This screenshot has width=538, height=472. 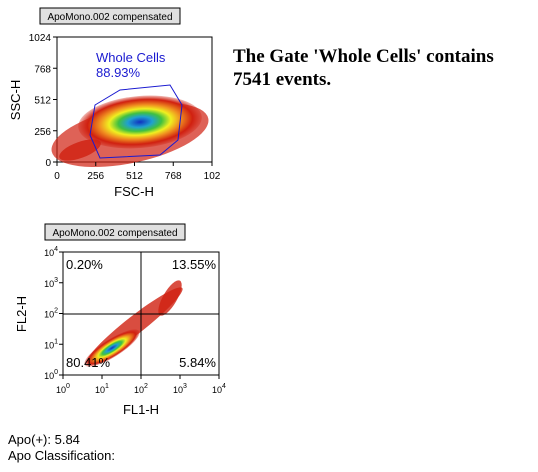 I want to click on x-tick-label: 768, so click(x=173, y=176).